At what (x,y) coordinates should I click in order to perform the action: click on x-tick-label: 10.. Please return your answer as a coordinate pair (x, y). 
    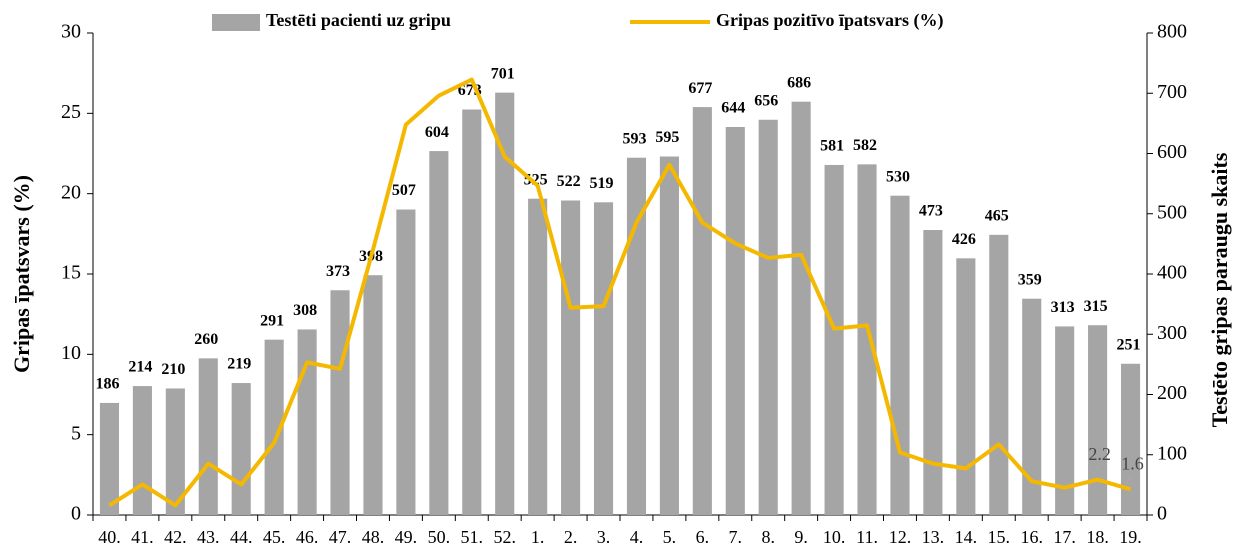
    Looking at the image, I should click on (834, 537).